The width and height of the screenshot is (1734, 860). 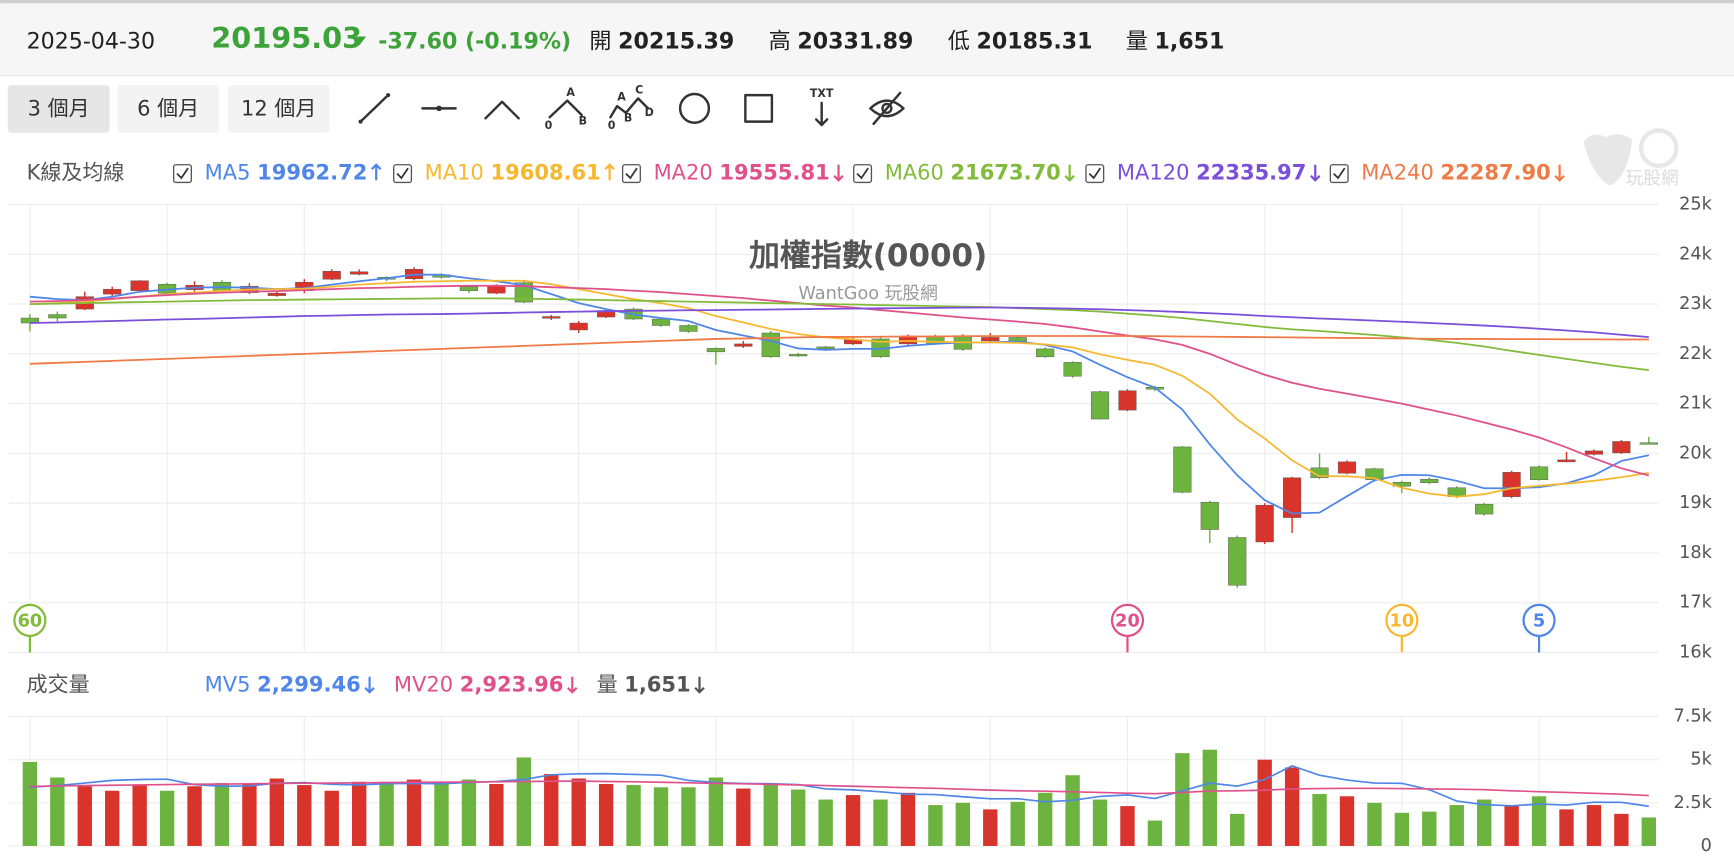 What do you see at coordinates (228, 172) in the screenshot?
I see `legend-name: MA5` at bounding box center [228, 172].